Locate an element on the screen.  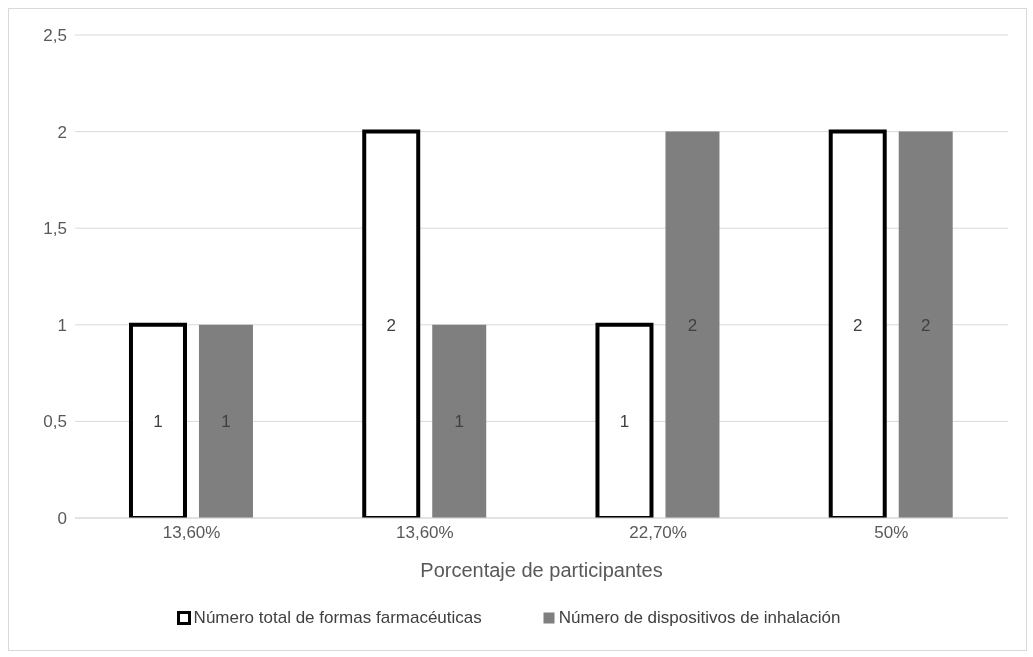
y-tick-label: 1,5 is located at coordinates (55, 229).